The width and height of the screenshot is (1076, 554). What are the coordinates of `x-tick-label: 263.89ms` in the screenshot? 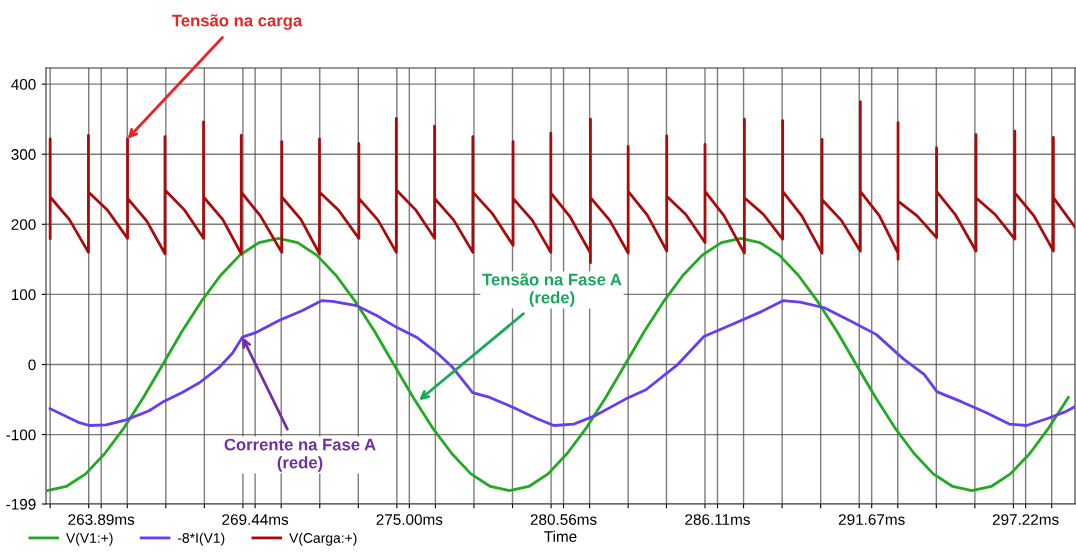 It's located at (101, 519).